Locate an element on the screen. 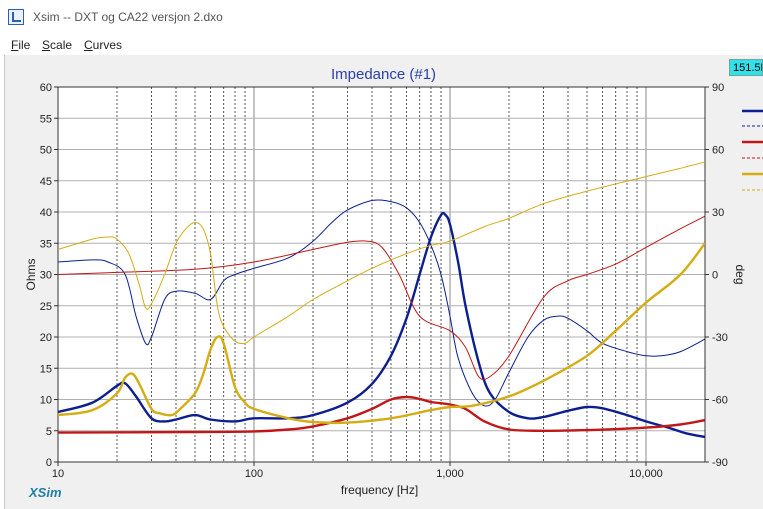  y-tick-label: 50 is located at coordinates (46, 151).